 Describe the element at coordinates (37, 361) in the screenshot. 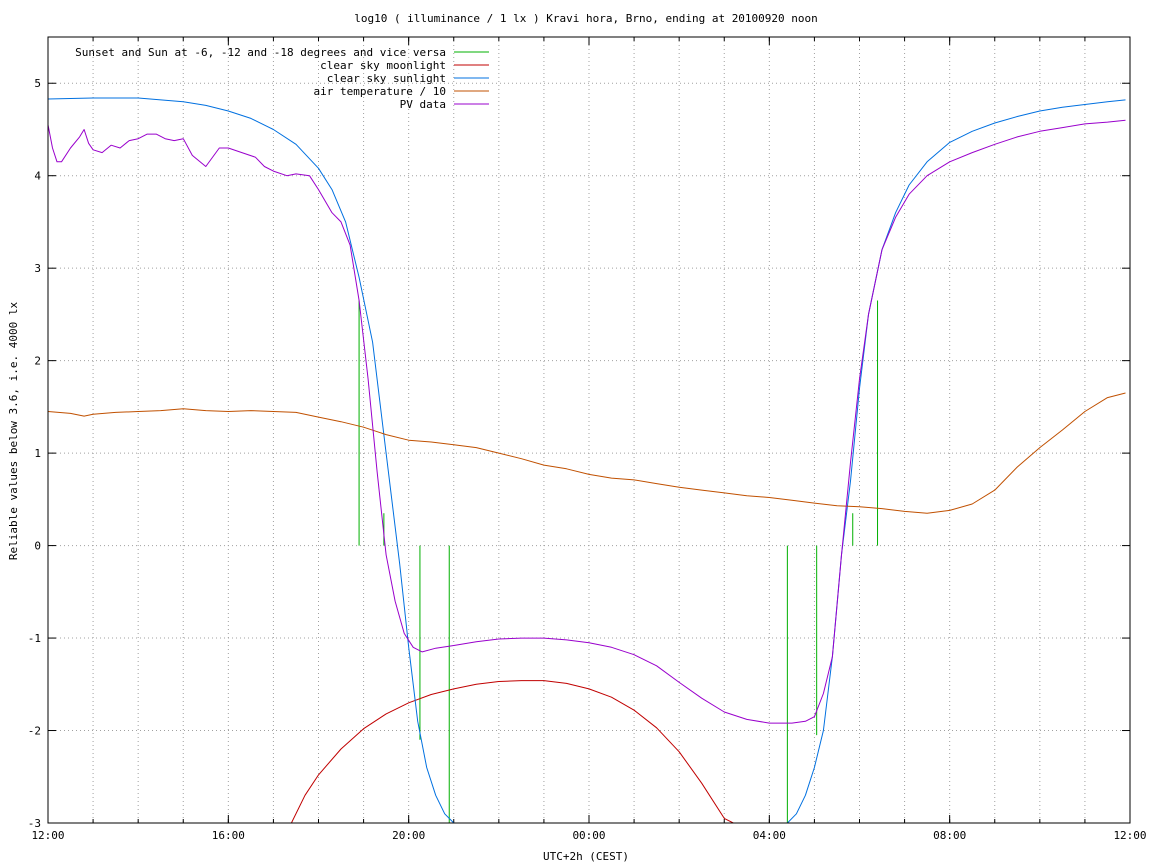

I see `y-tick-label: 2` at that location.